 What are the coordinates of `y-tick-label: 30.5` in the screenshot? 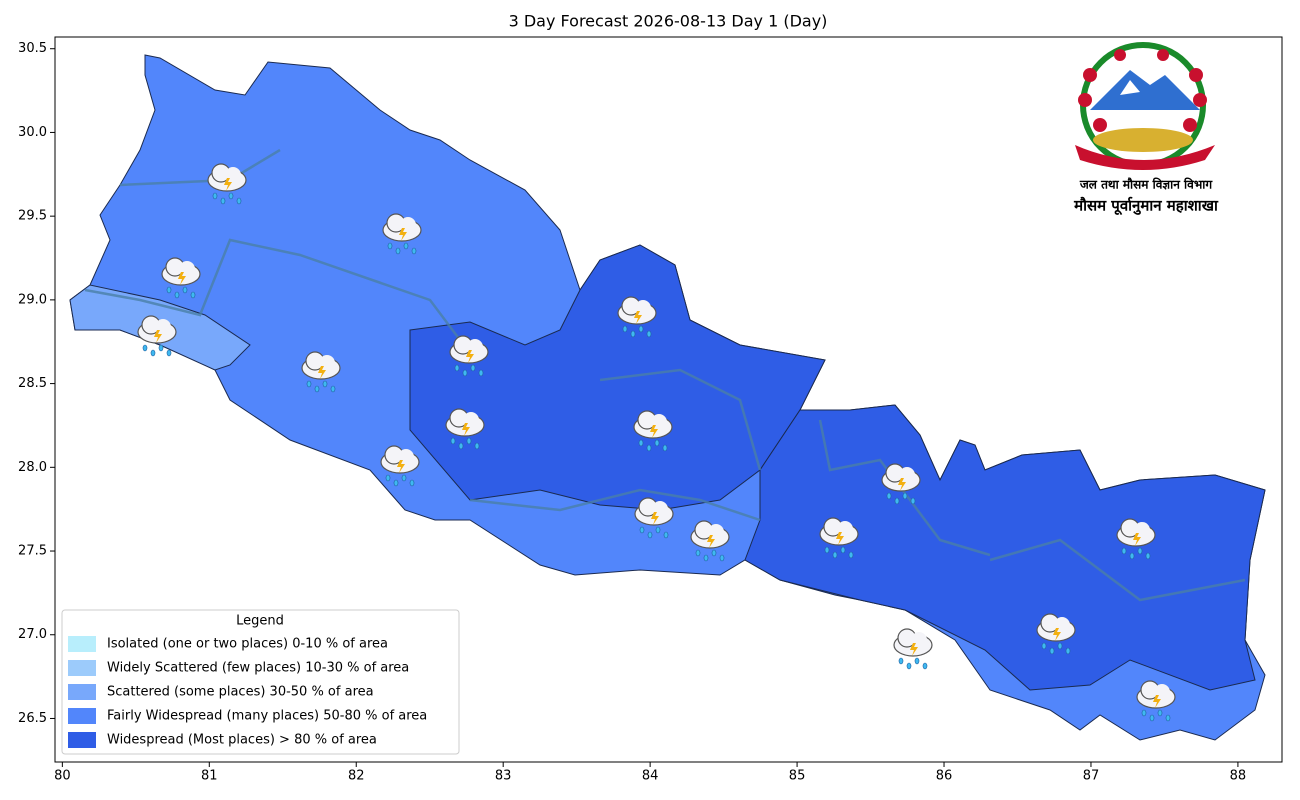 It's located at (32, 48).